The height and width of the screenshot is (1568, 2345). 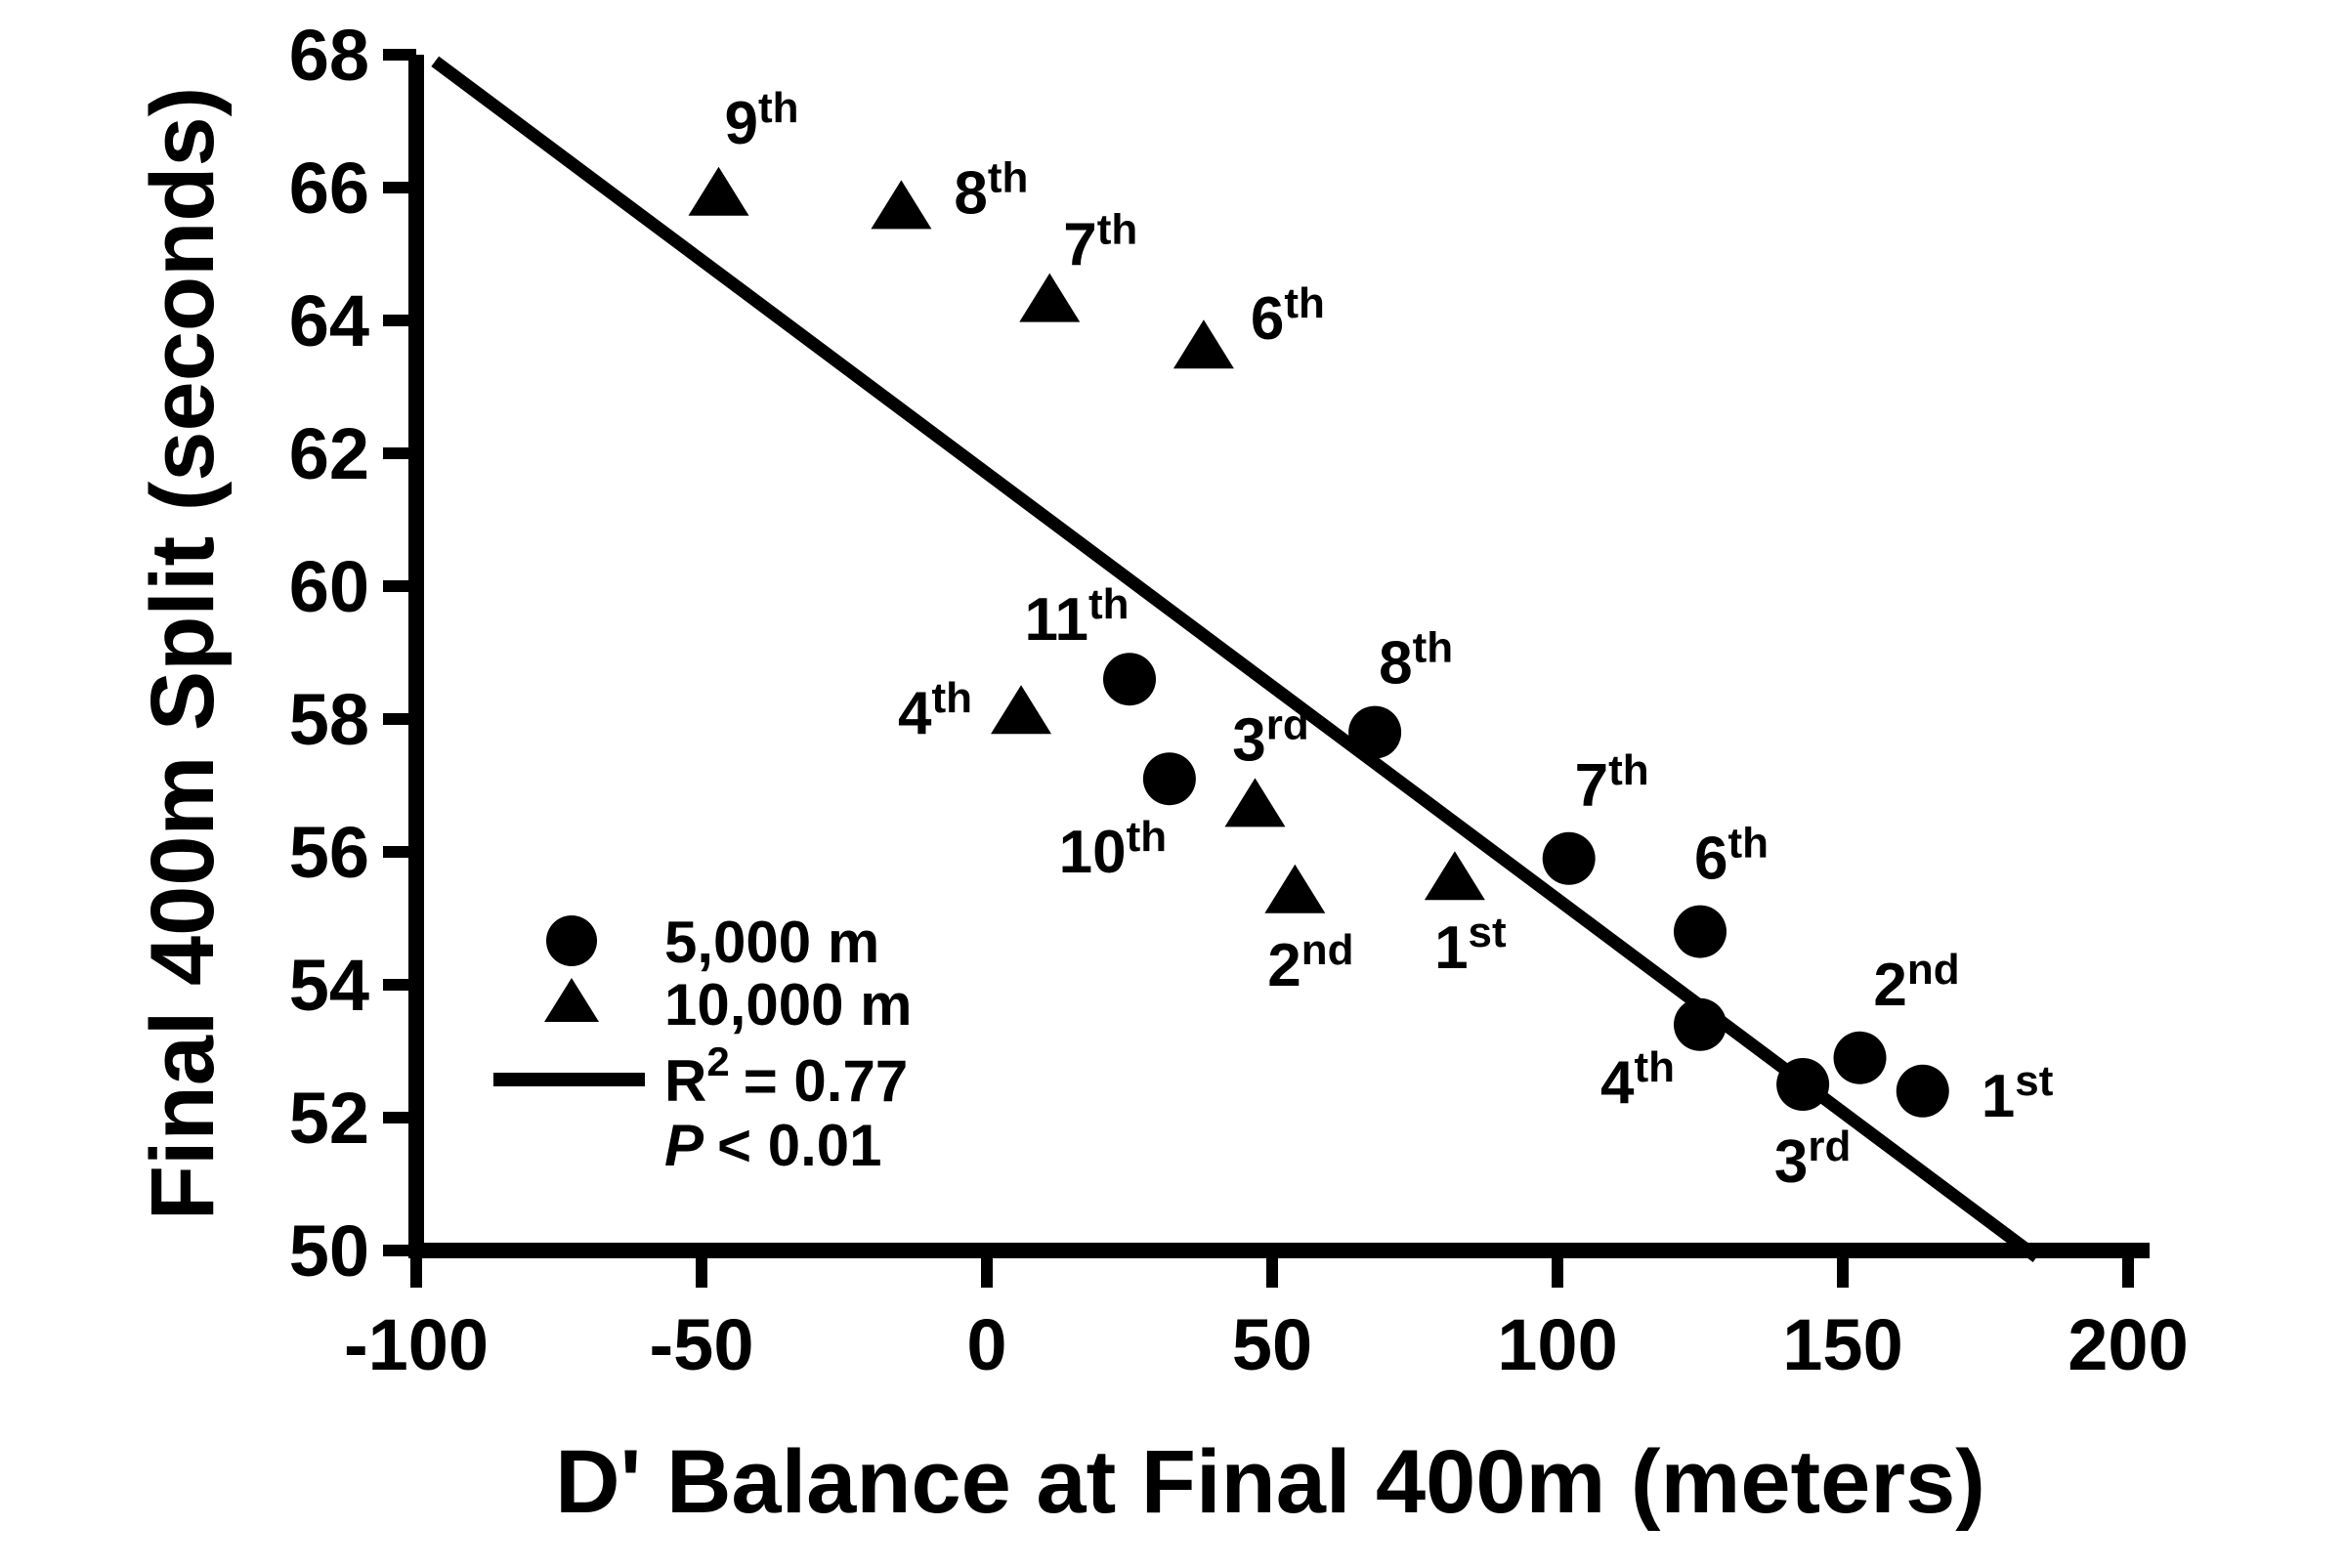 What do you see at coordinates (762, 120) in the screenshot?
I see `data-point-label: 9th` at bounding box center [762, 120].